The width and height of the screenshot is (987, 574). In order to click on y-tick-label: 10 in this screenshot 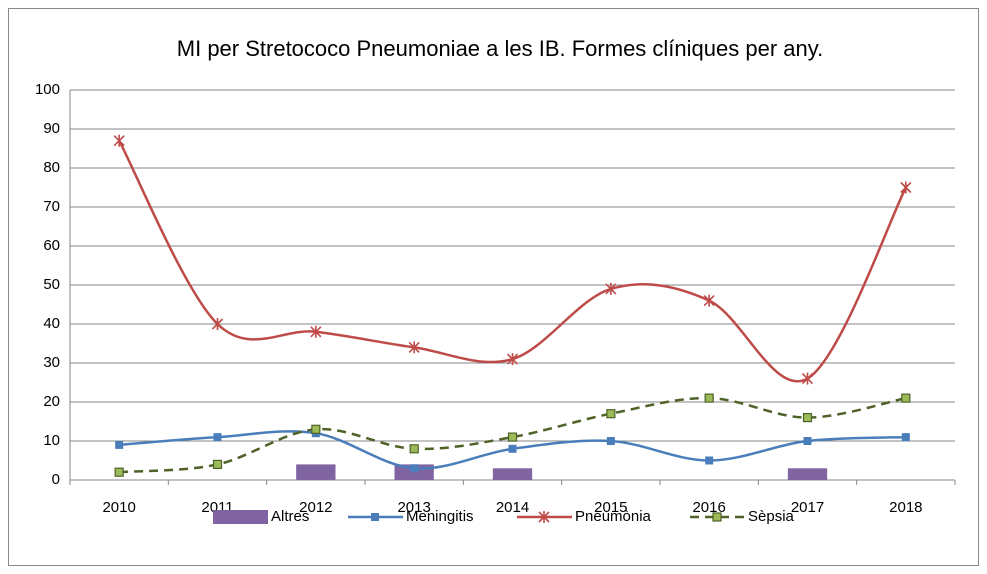, I will do `click(51, 440)`.